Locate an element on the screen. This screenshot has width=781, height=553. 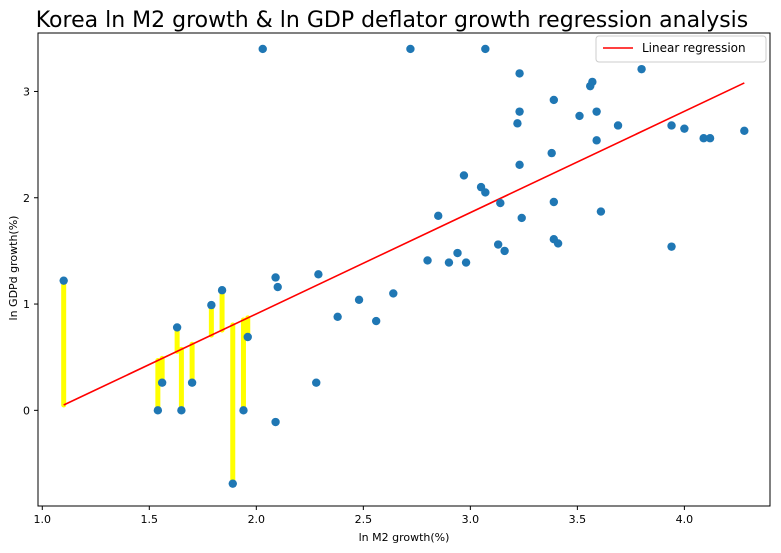
x-tick-label-0: 1.0 is located at coordinates (43, 519).